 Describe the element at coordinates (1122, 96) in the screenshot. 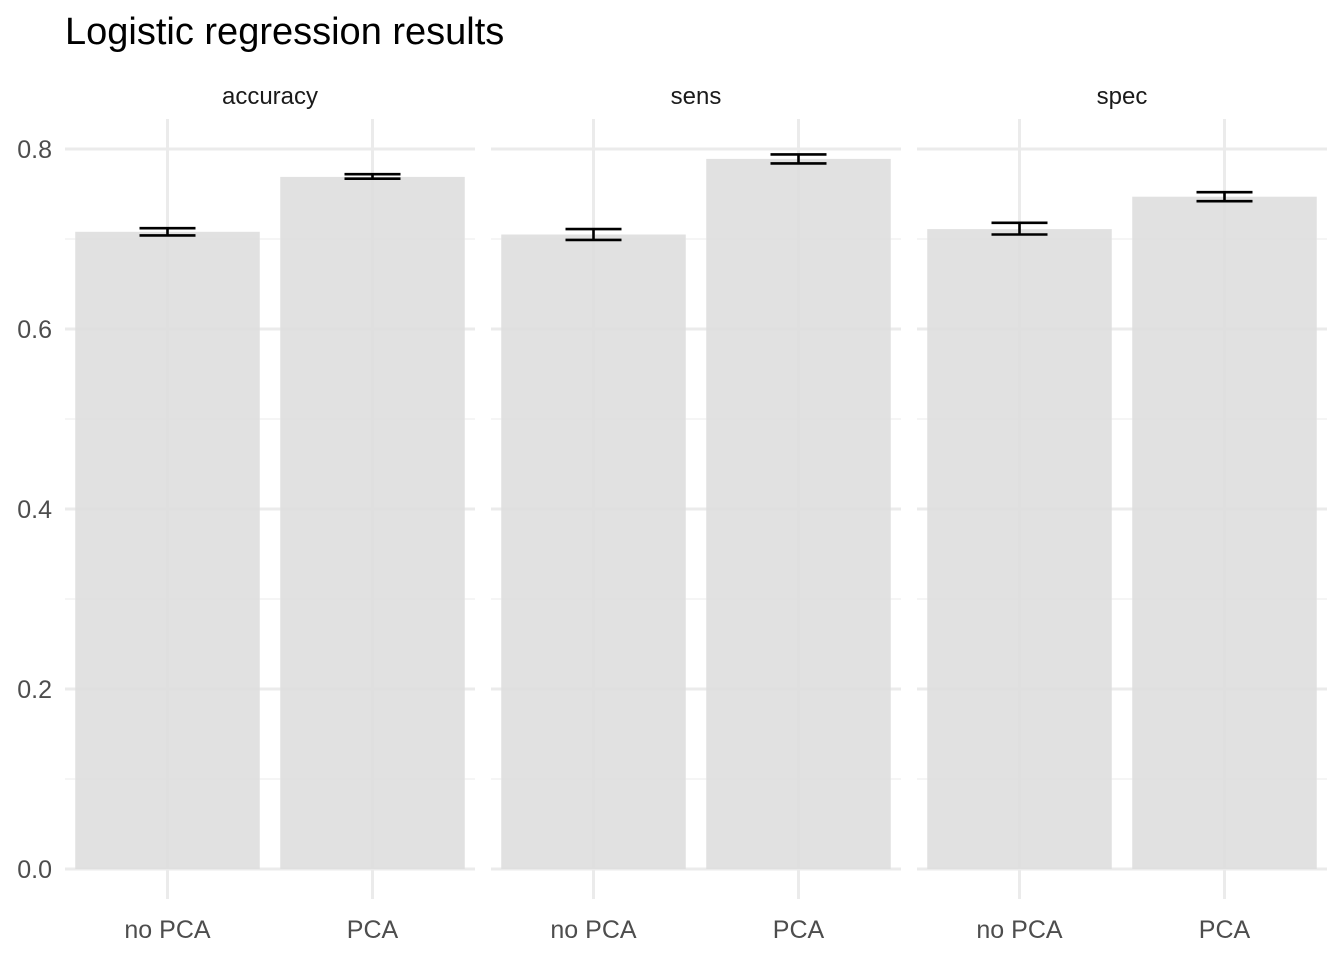

I see `facet-label: spec` at that location.